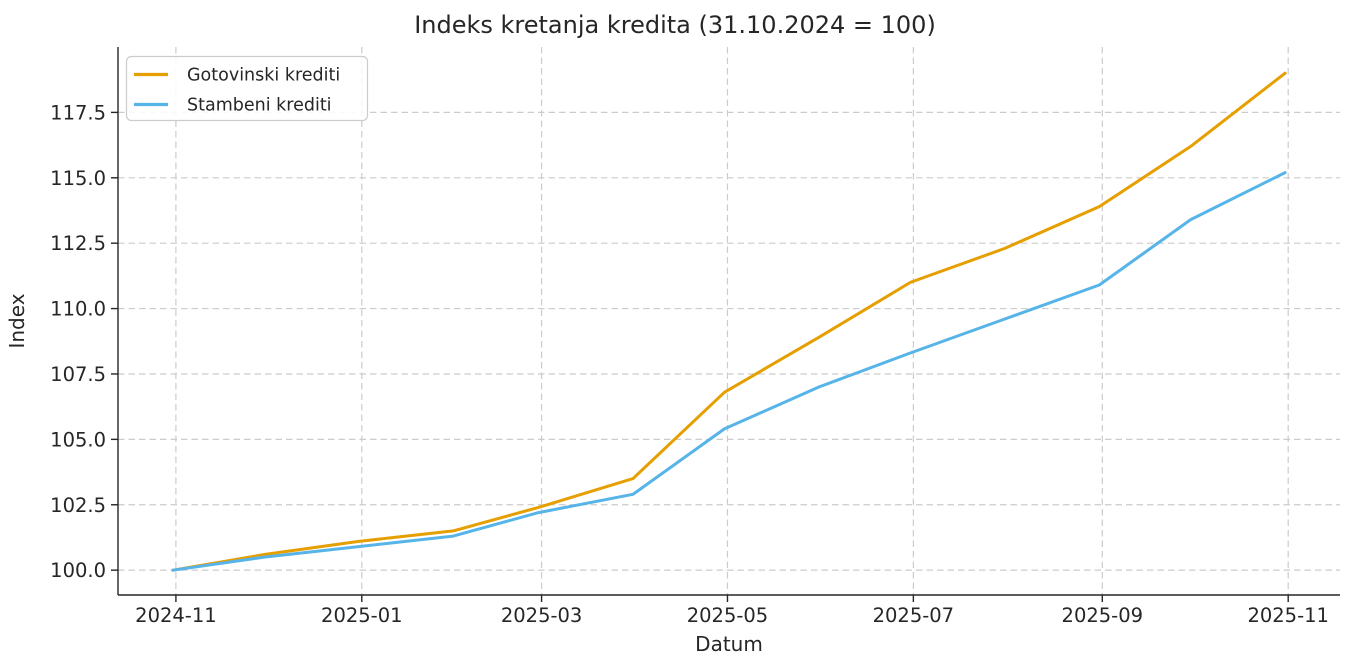 Image resolution: width=1350 pixels, height=670 pixels. Describe the element at coordinates (729, 644) in the screenshot. I see `x-axis-label: Datum` at that location.